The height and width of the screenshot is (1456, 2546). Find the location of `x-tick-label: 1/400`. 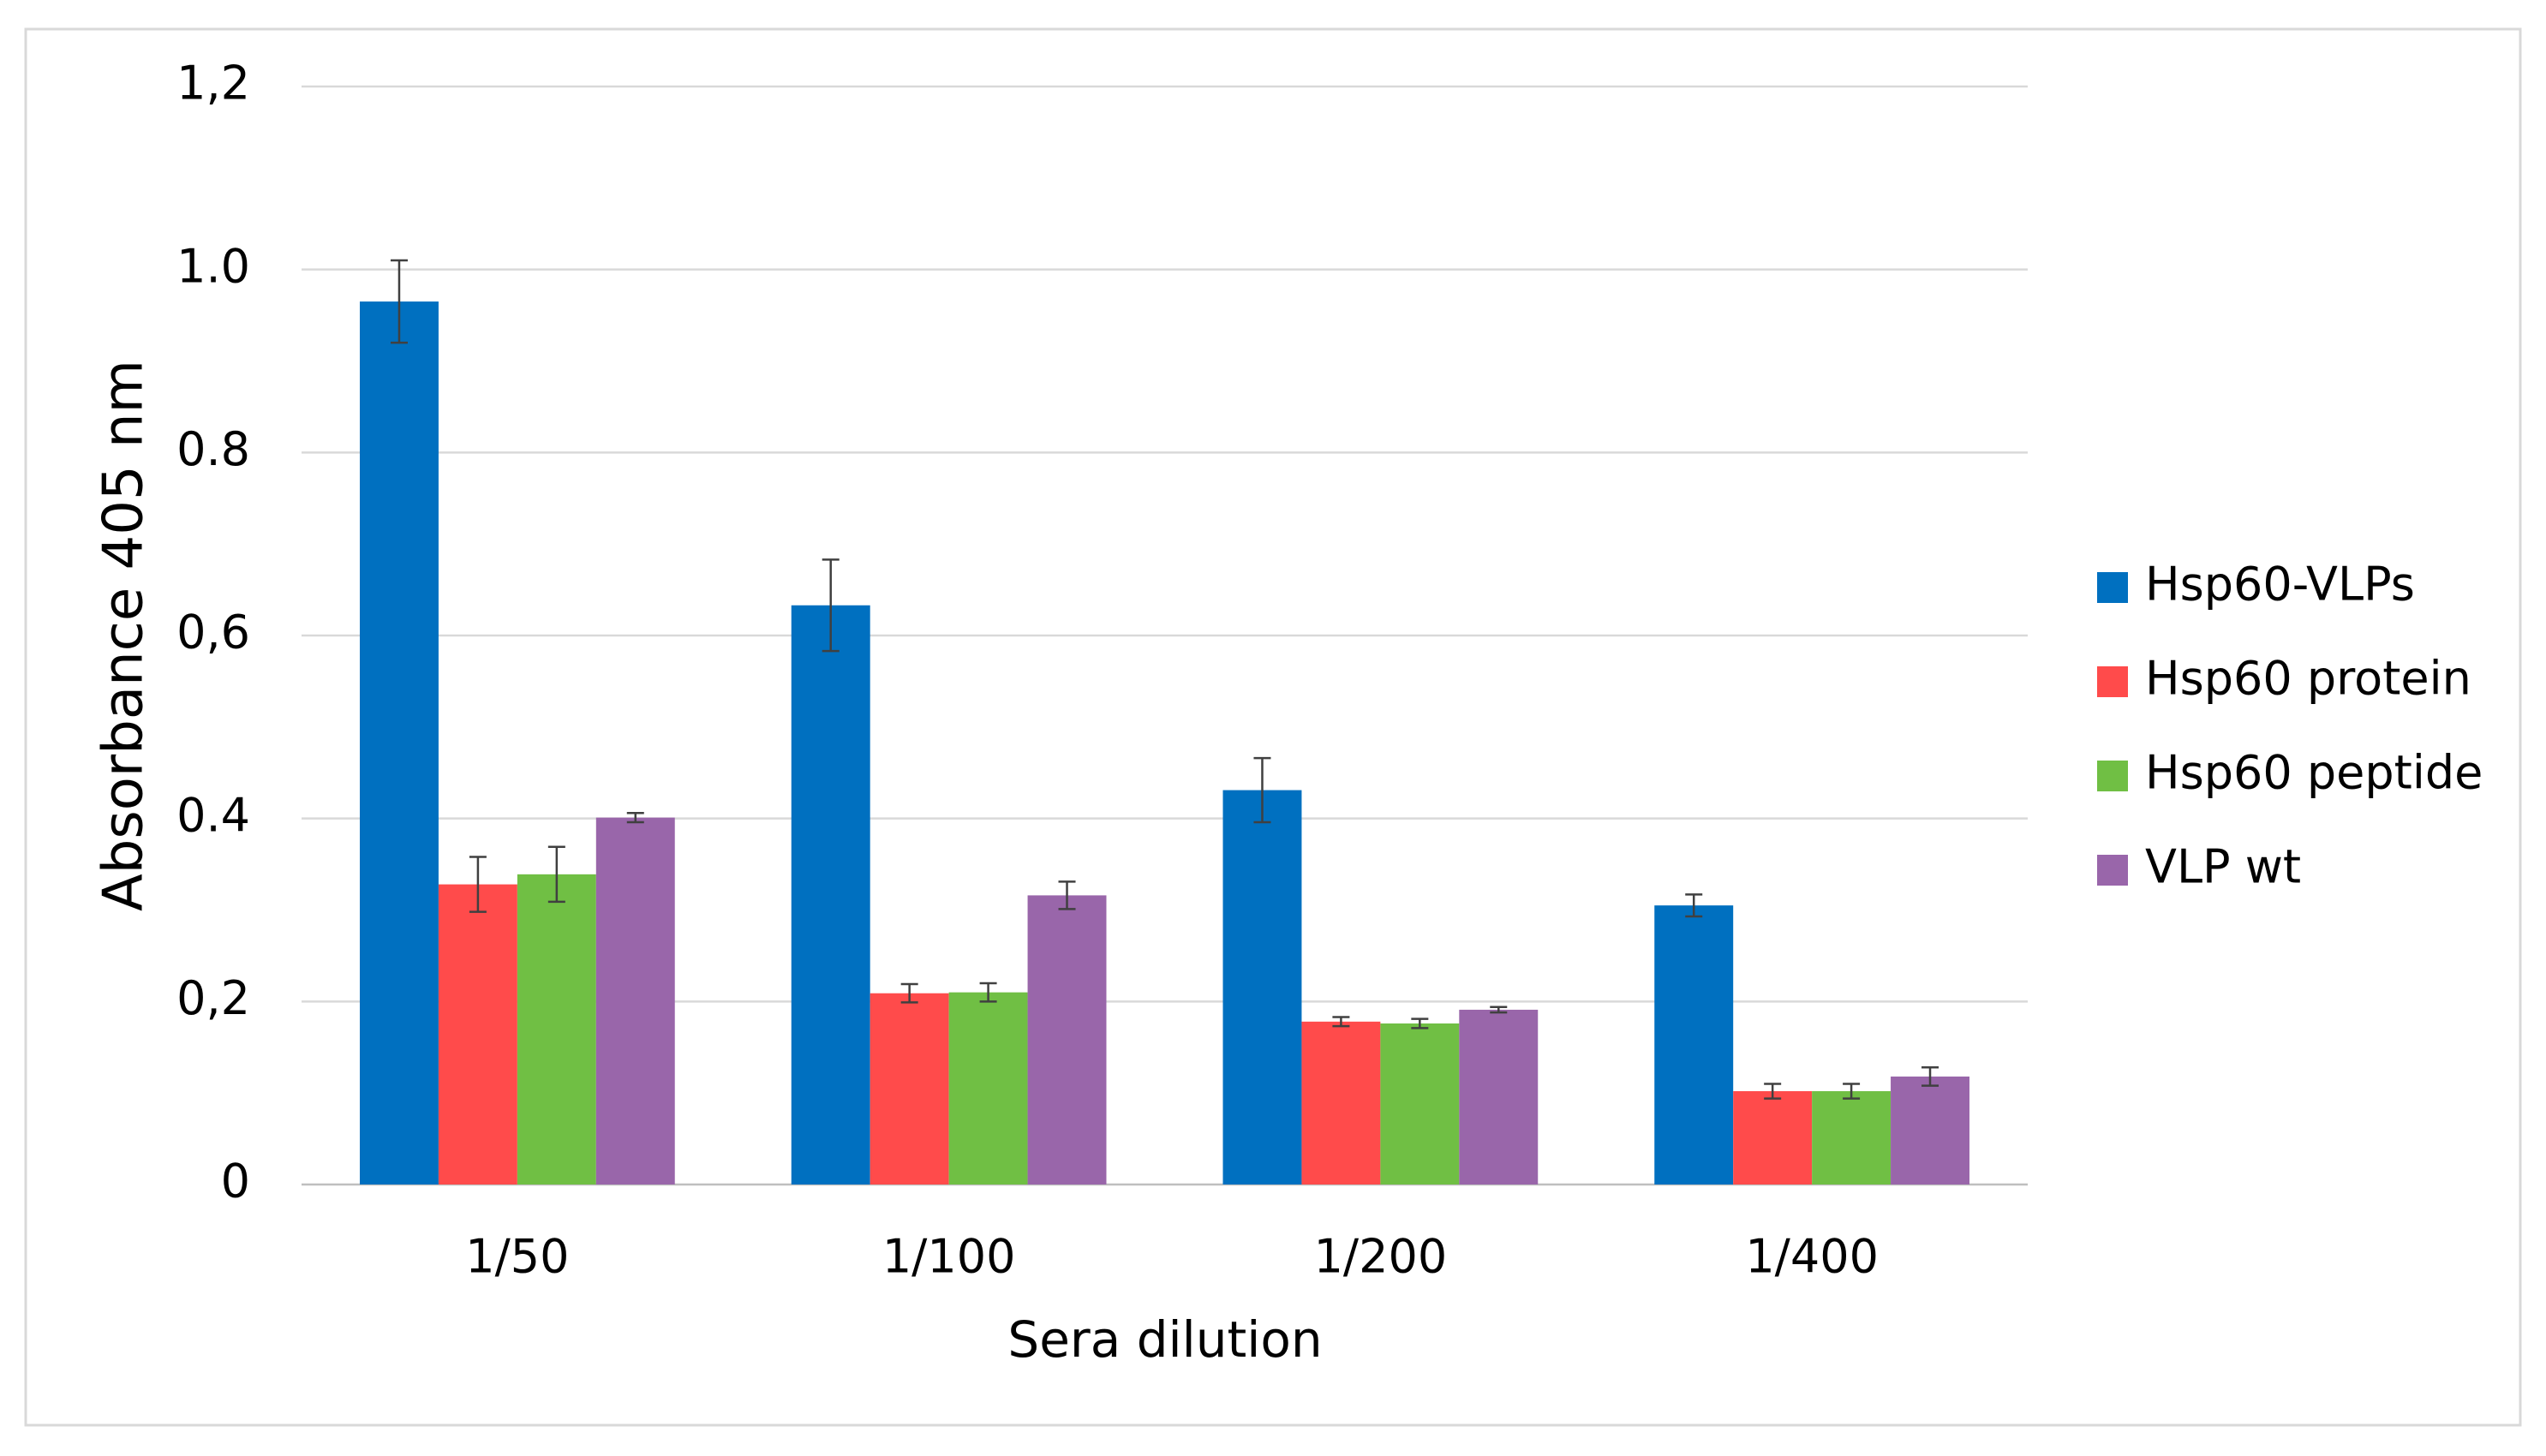

x-tick-label: 1/400 is located at coordinates (1812, 1257).